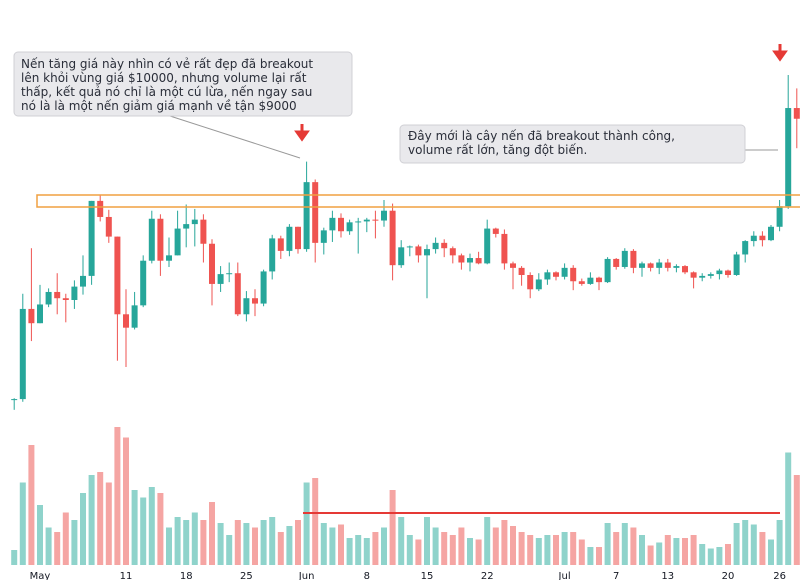 This screenshot has height=580, width=800. What do you see at coordinates (616, 575) in the screenshot?
I see `x-tick-label: 7` at bounding box center [616, 575].